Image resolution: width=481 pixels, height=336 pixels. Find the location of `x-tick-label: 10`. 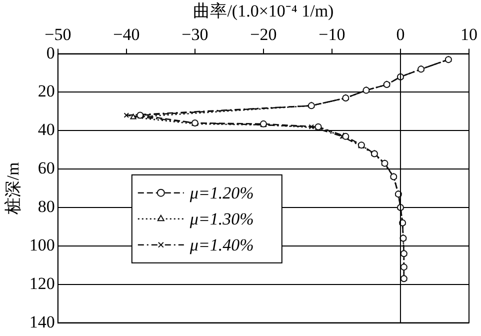

x-tick-label: 10 is located at coordinates (469, 34).